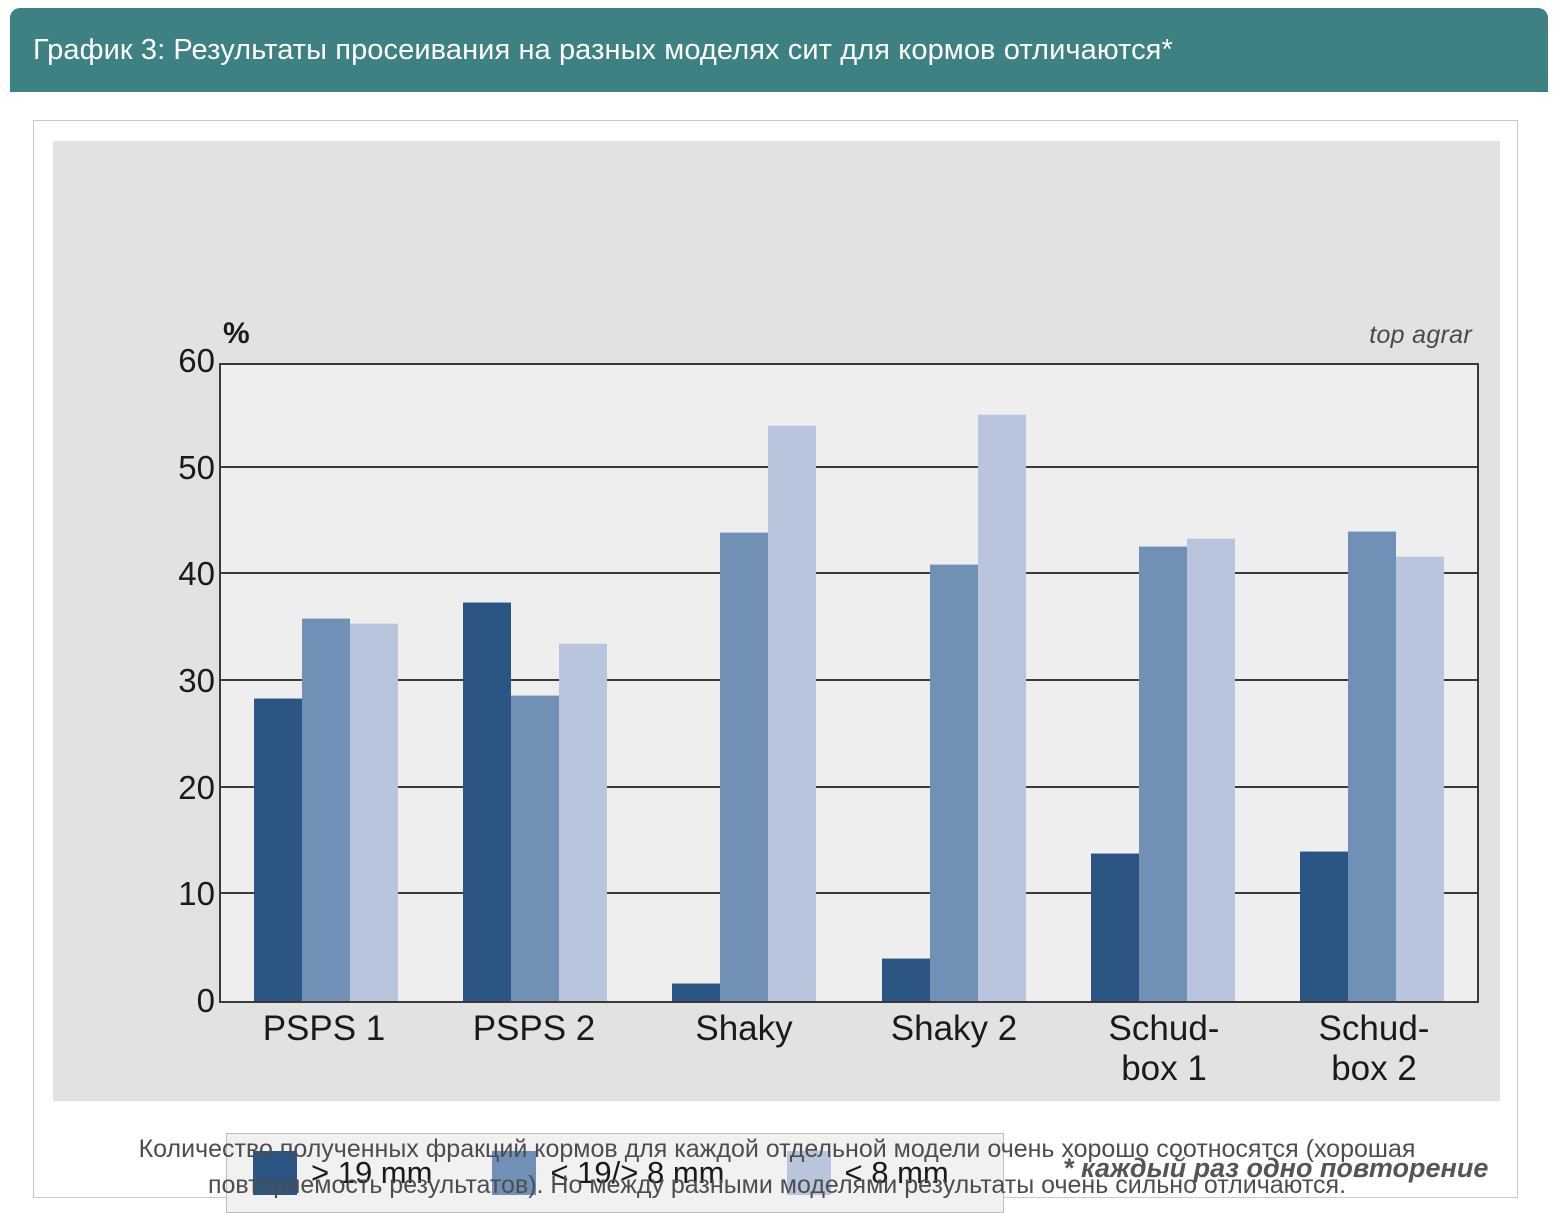 The height and width of the screenshot is (1213, 1558). I want to click on y-tick-label-10: 10, so click(196, 894).